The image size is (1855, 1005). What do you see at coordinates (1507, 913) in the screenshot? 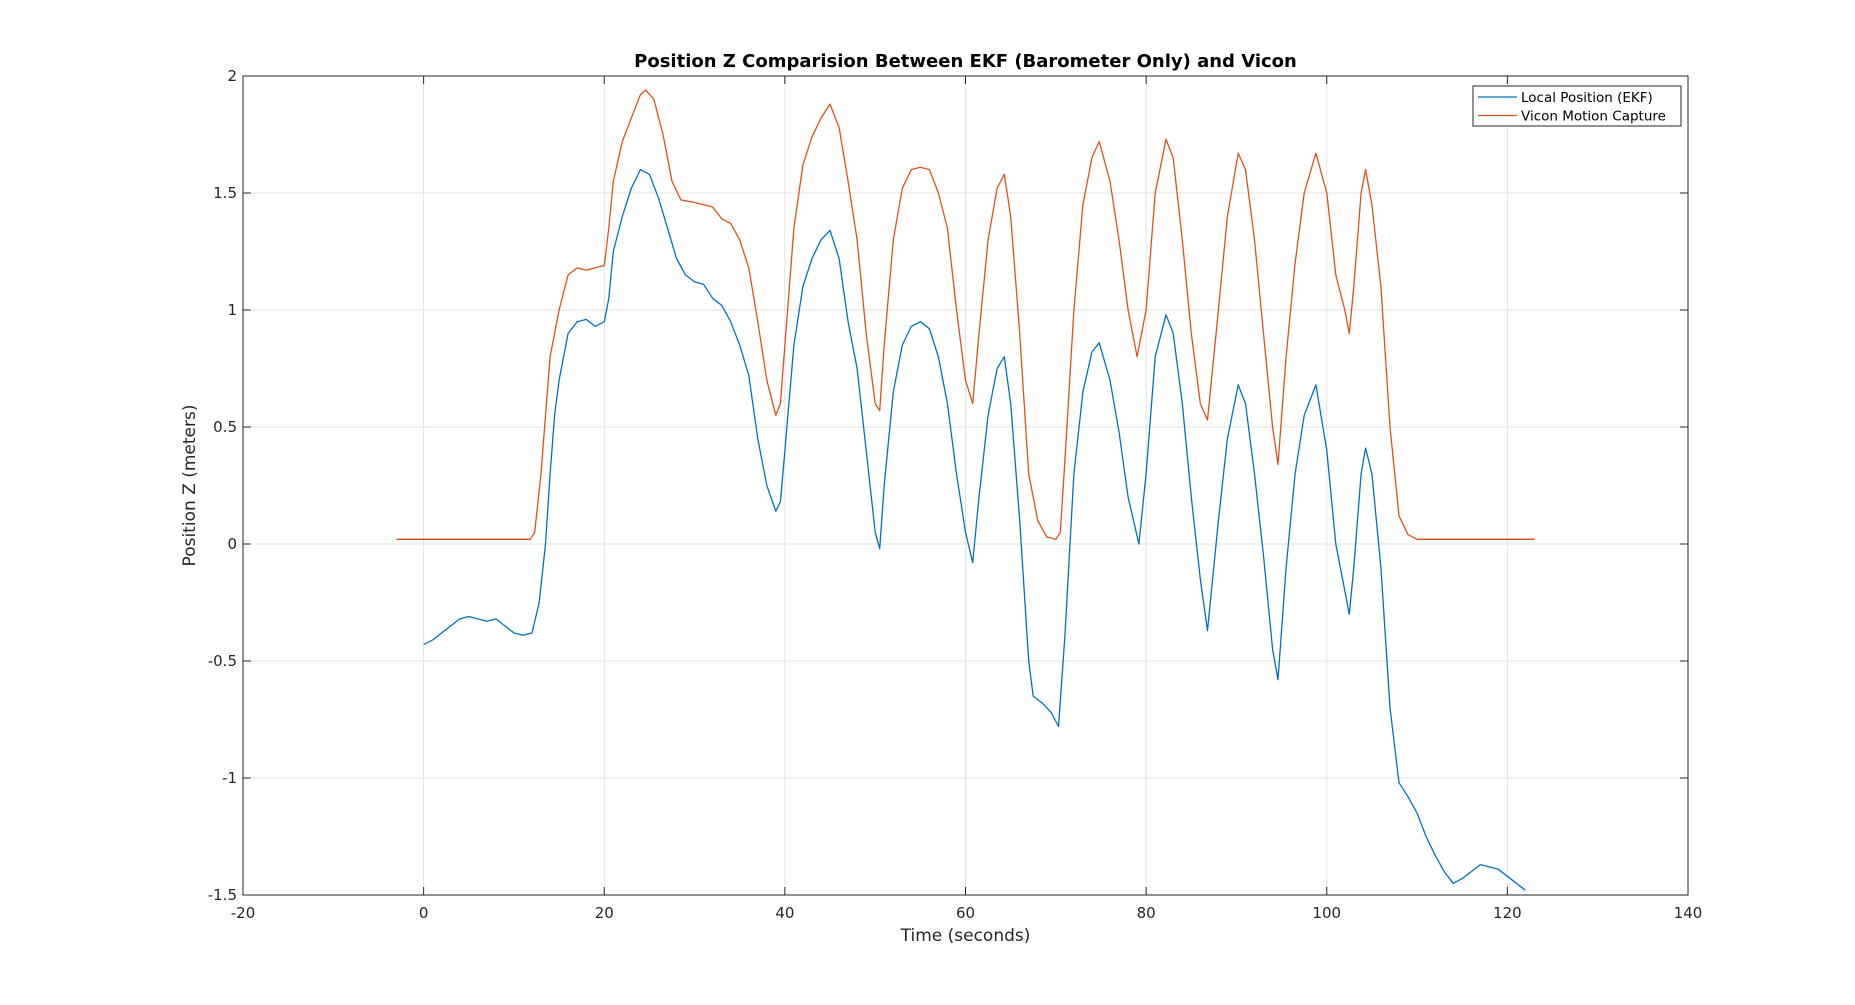
I see `x-tick-label: 120` at bounding box center [1507, 913].